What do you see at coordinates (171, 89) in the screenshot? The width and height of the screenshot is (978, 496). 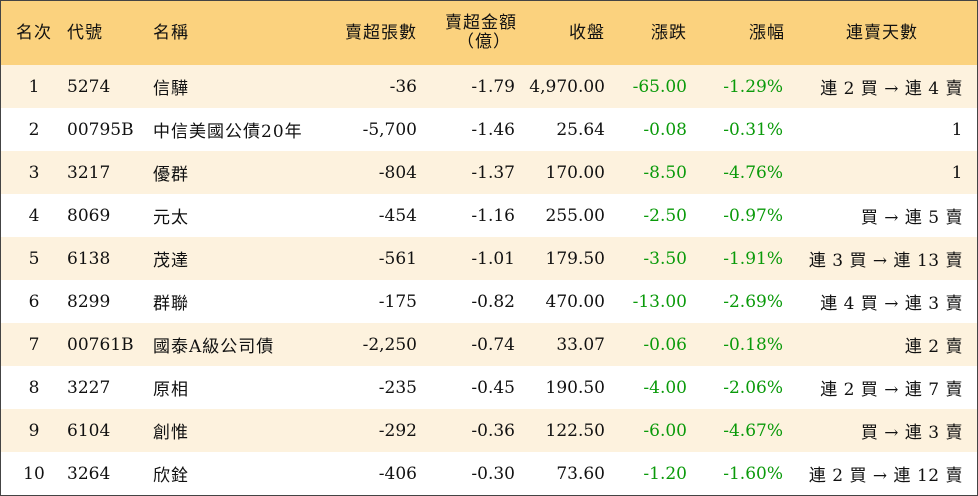 I see `cell-name: 信驊` at bounding box center [171, 89].